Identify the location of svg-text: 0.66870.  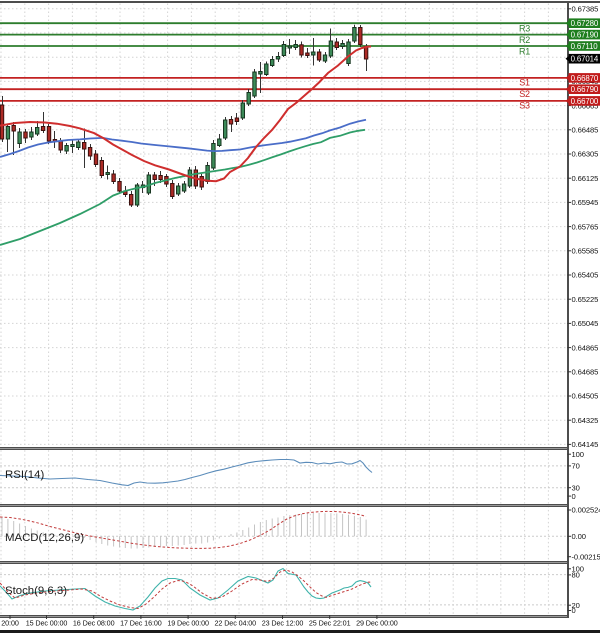
(585, 78).